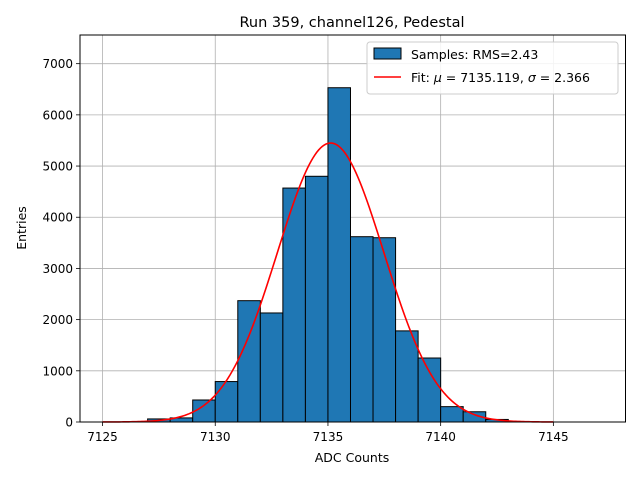 The height and width of the screenshot is (480, 640). Describe the element at coordinates (215, 437) in the screenshot. I see `x-tick-label-1: 7130` at that location.